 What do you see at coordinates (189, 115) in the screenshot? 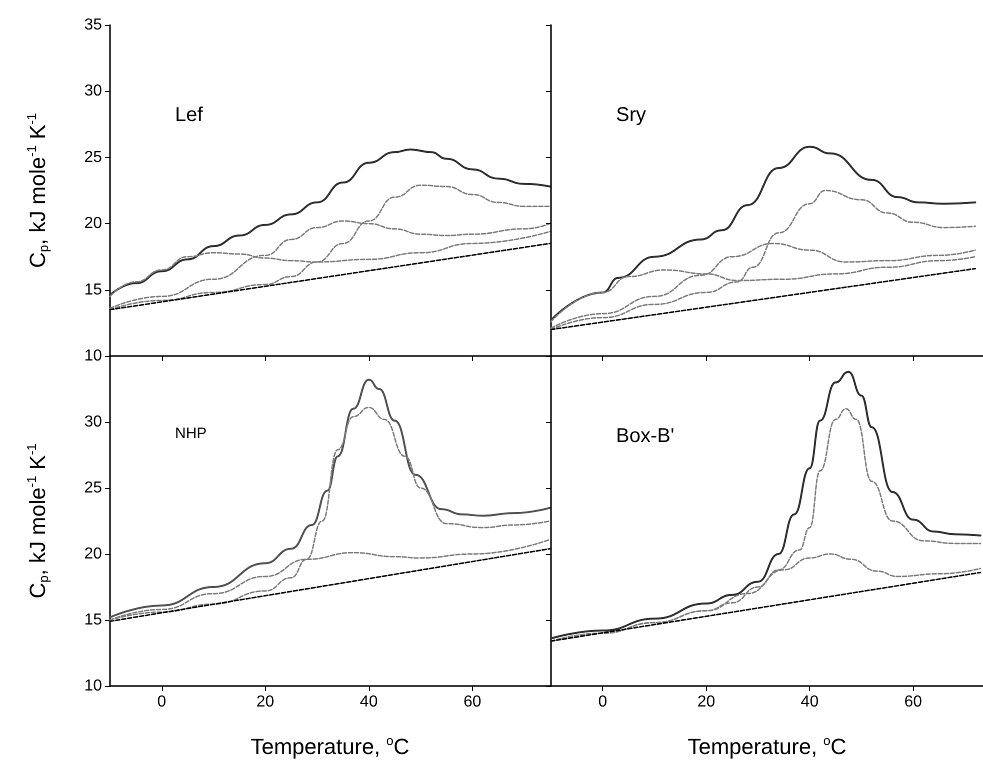
I see `text: Lef` at bounding box center [189, 115].